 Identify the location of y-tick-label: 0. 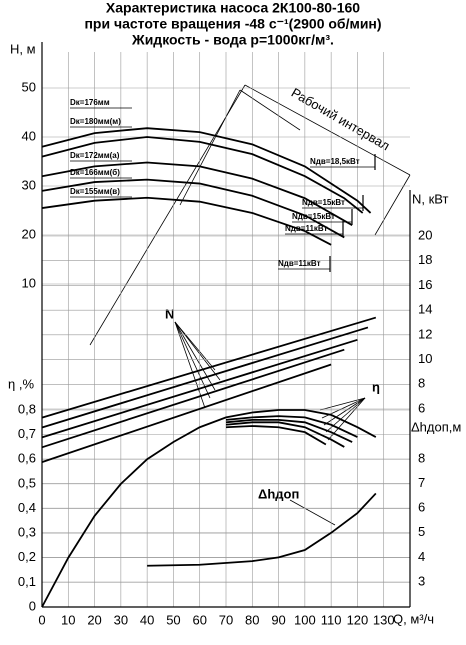
(32, 605).